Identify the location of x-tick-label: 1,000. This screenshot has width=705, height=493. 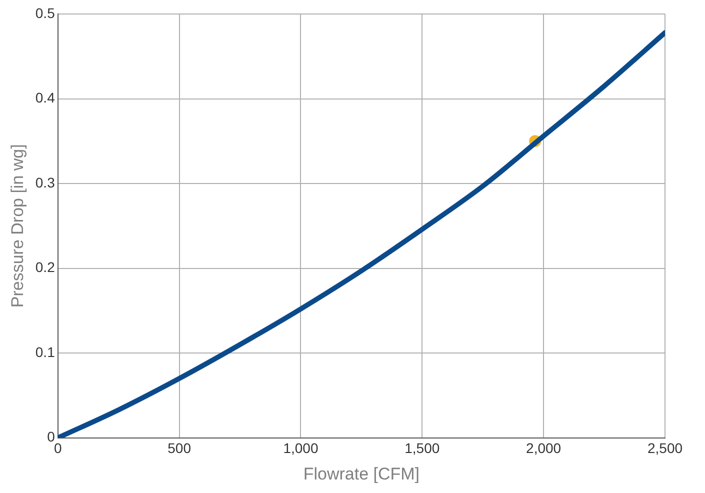
(300, 448).